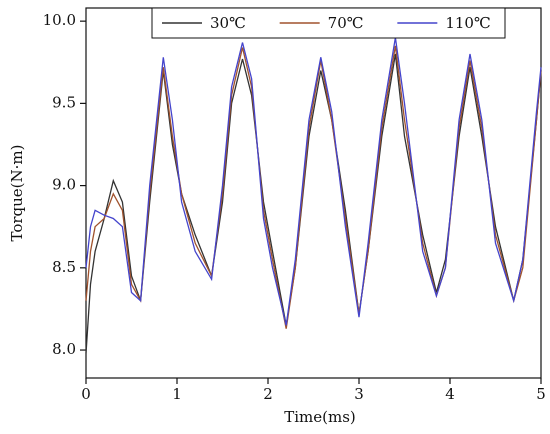 This screenshot has width=550, height=434. Describe the element at coordinates (346, 23) in the screenshot. I see `legend-label: 70℃` at that location.